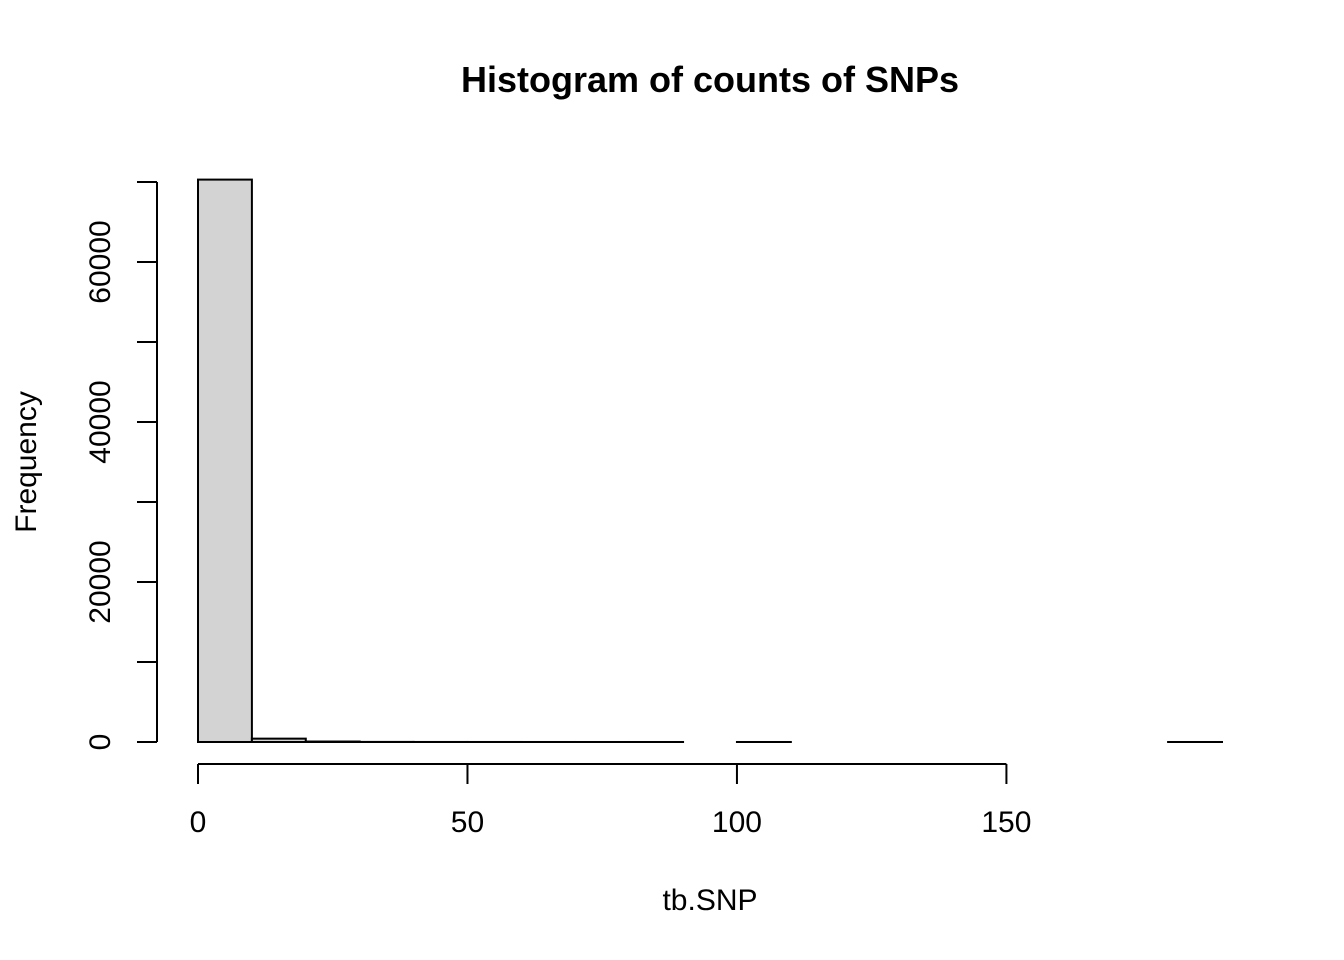 This screenshot has width=1344, height=960. Describe the element at coordinates (467, 822) in the screenshot. I see `x-tick-label-1: 50` at that location.